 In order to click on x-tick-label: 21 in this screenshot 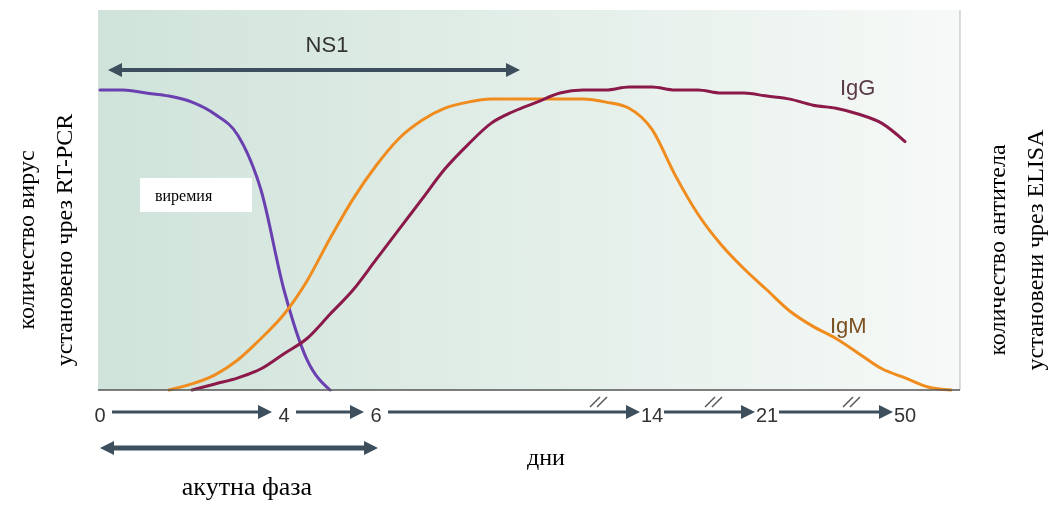, I will do `click(767, 415)`.